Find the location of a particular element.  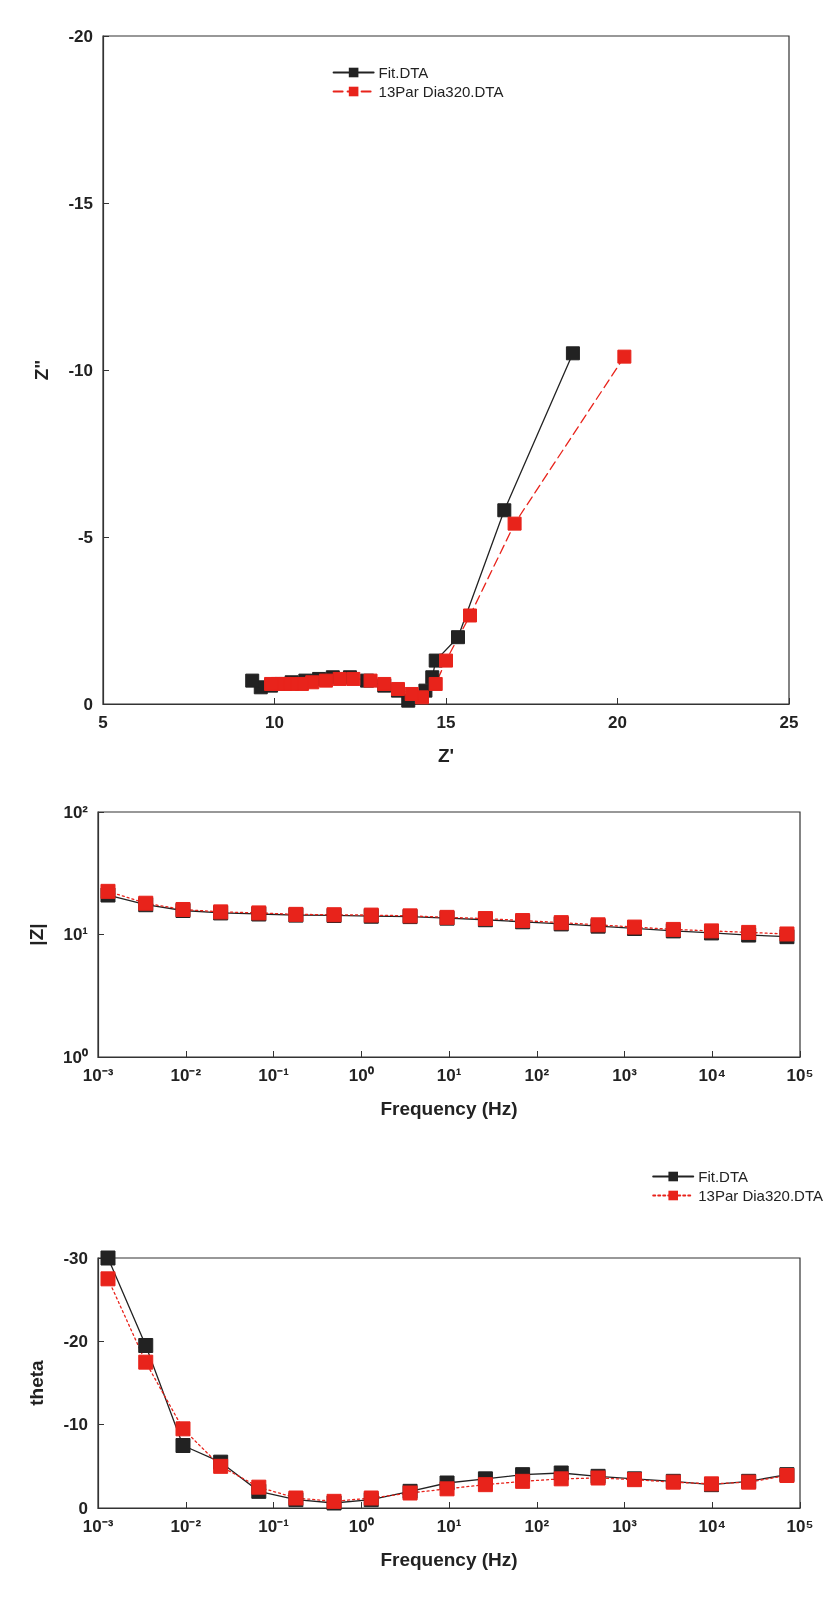

x-tick-label: 20 is located at coordinates (617, 722).